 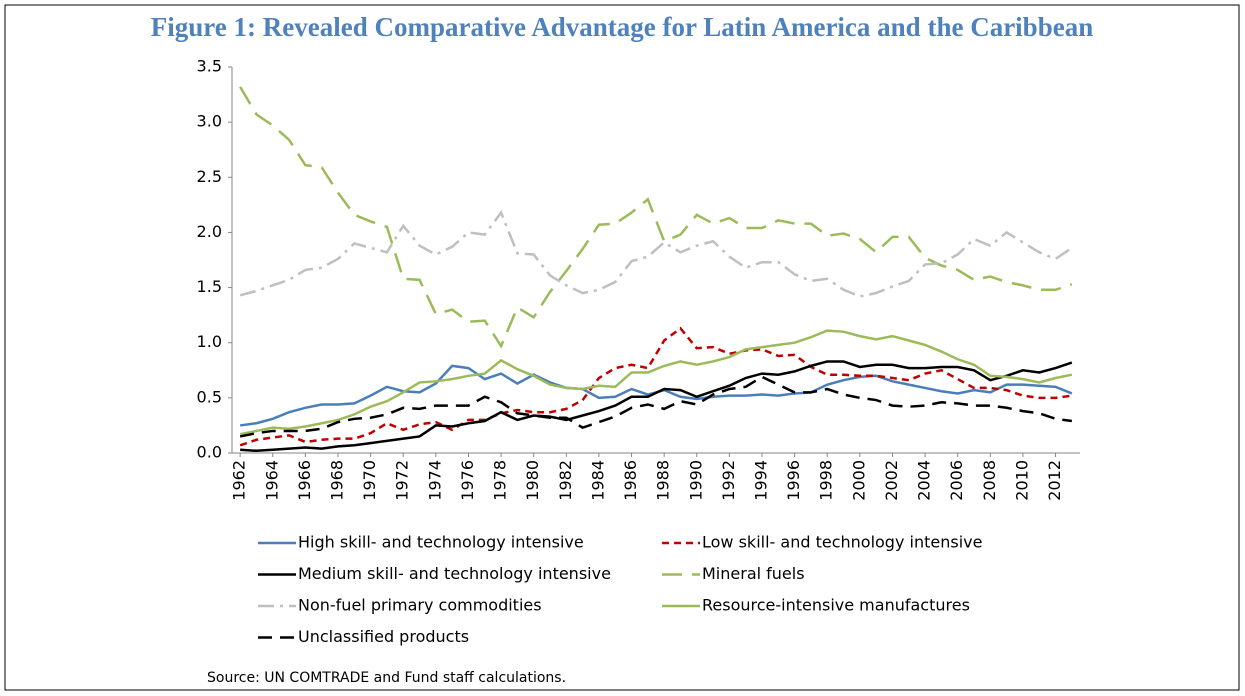 What do you see at coordinates (209, 176) in the screenshot?
I see `y-tick-label: 2.5` at bounding box center [209, 176].